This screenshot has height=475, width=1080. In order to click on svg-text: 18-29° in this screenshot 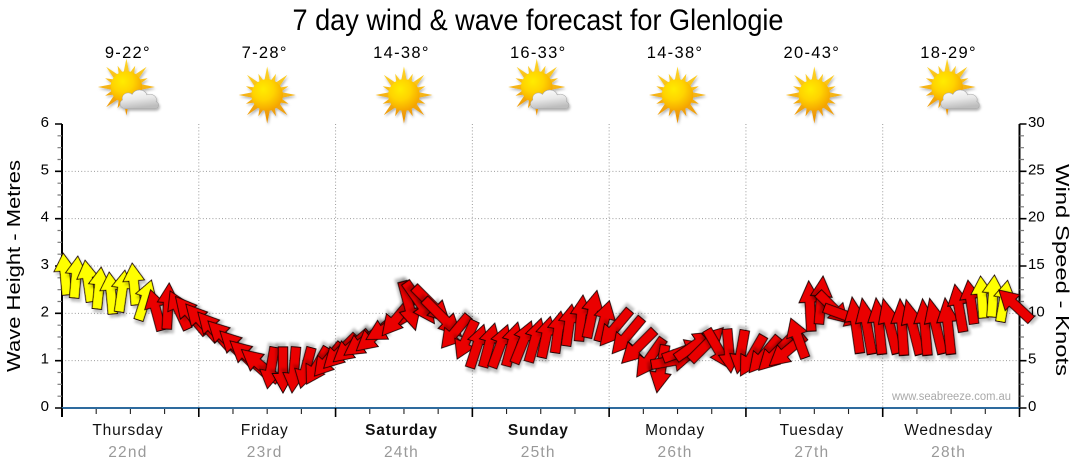, I will do `click(948, 53)`.